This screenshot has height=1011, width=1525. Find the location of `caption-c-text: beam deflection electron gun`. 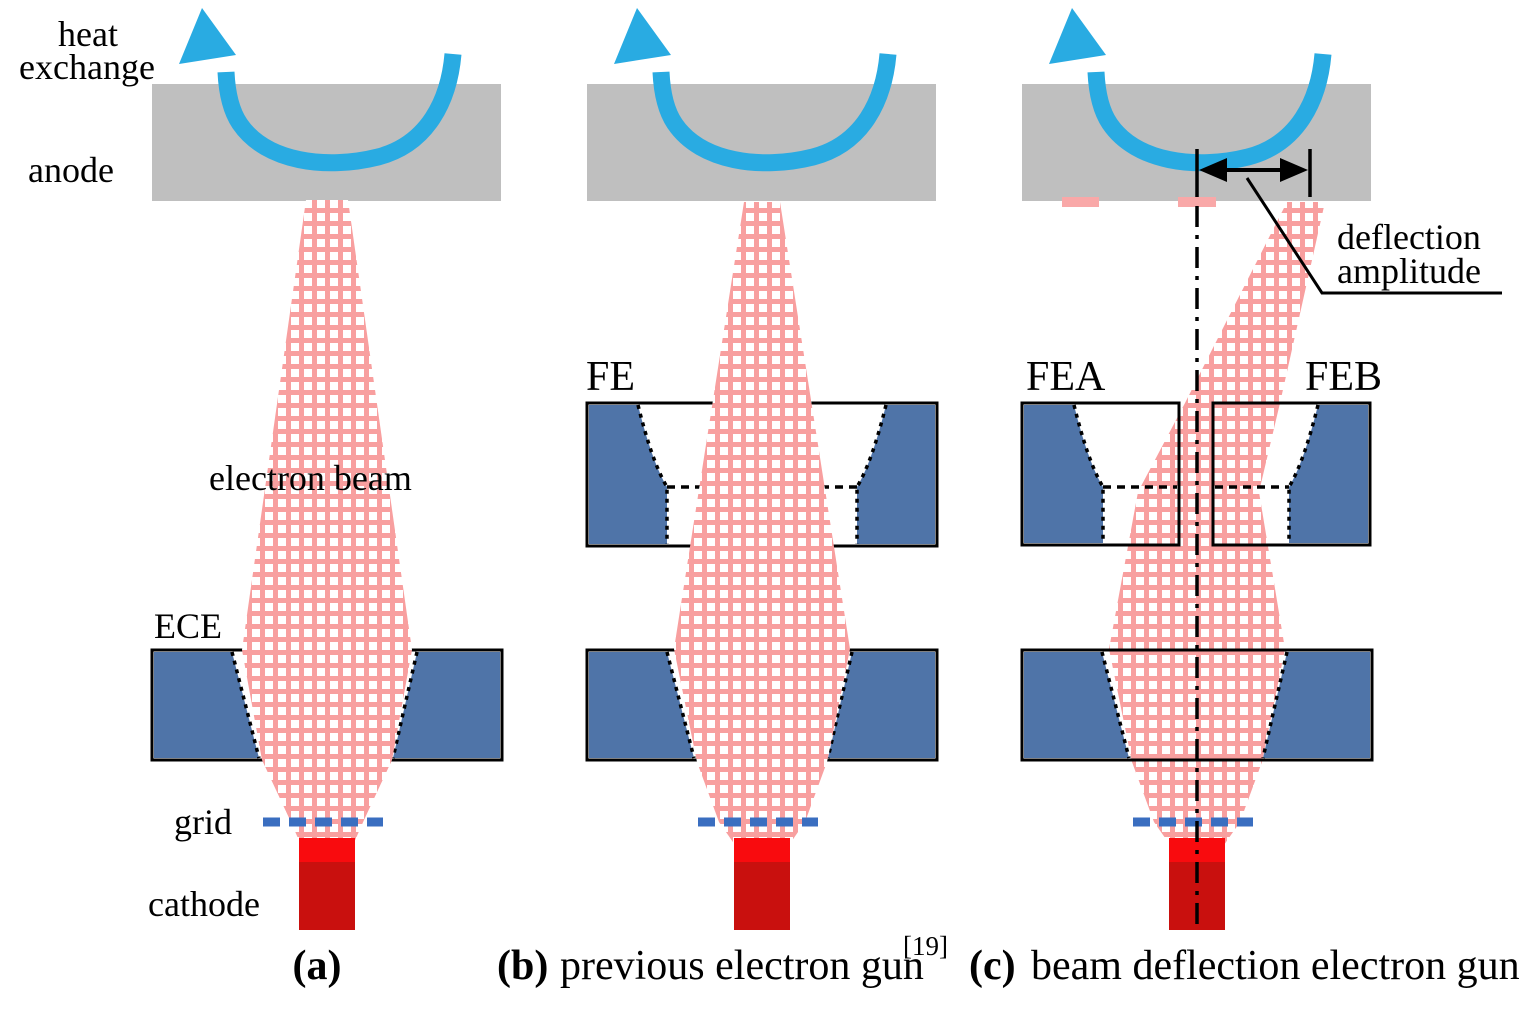

caption-c-text: beam deflection electron gun is located at coordinates (1275, 966).